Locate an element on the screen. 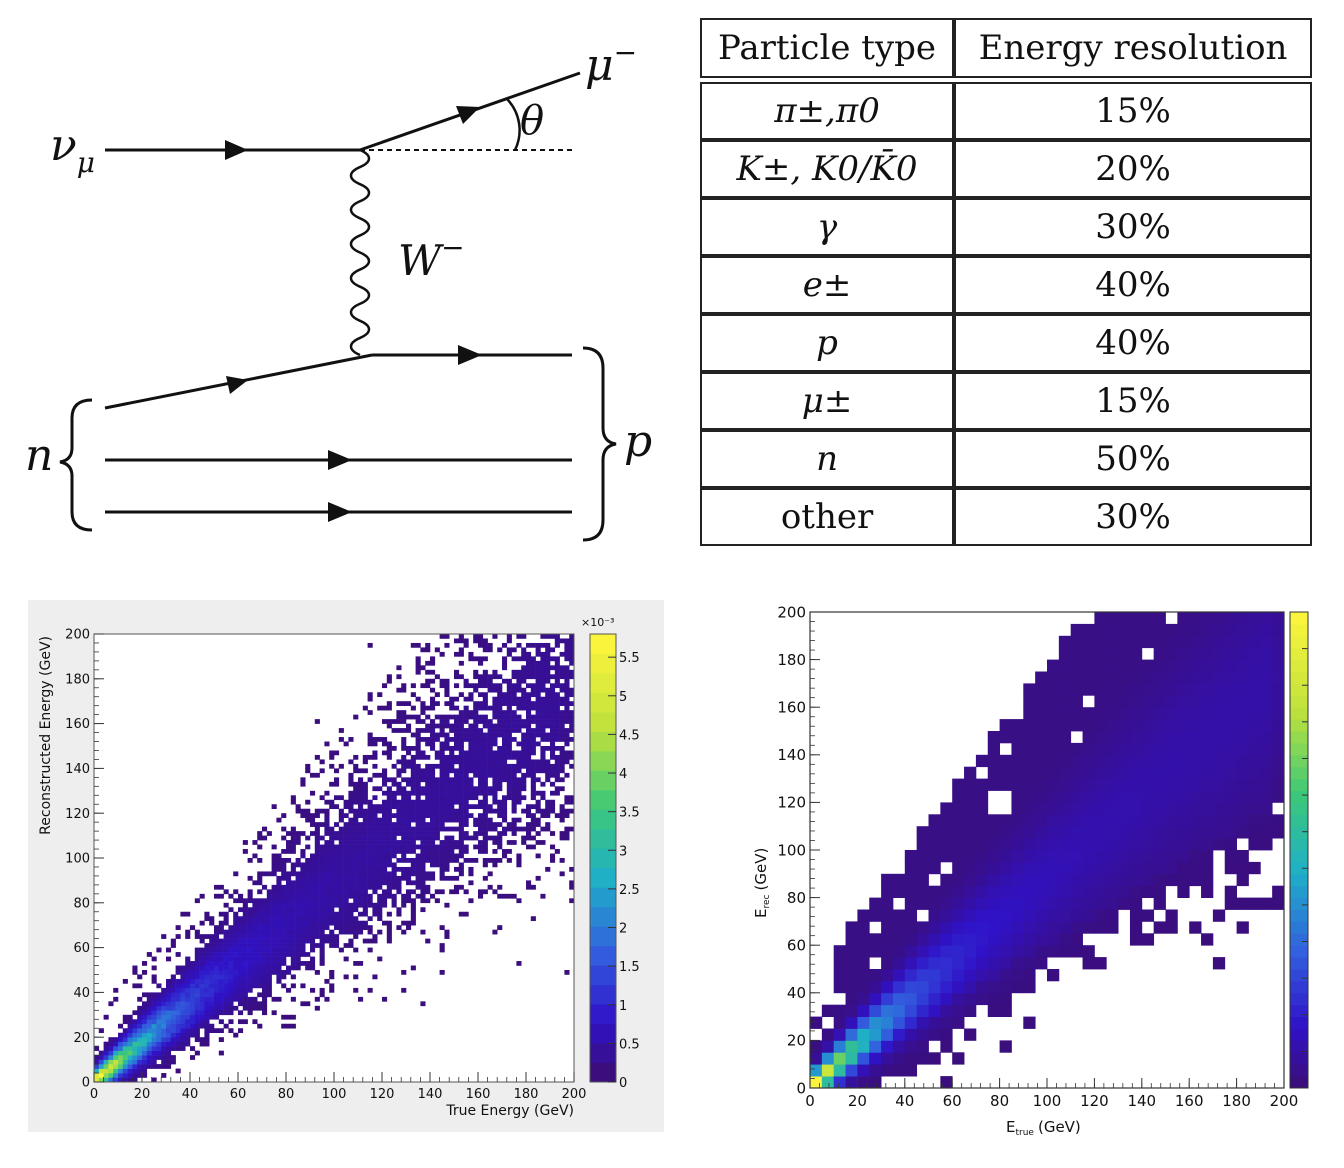 This screenshot has height=1168, width=1344. neutron-label: n is located at coordinates (39, 455).